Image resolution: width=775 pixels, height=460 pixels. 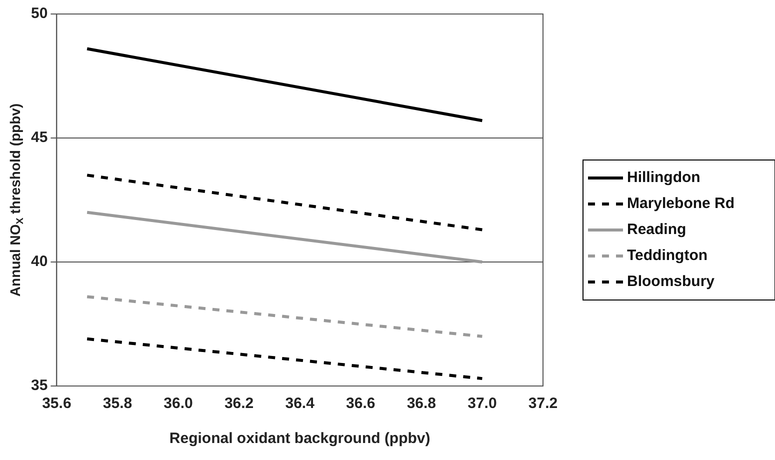 I want to click on legend-label: Teddington, so click(x=667, y=255).